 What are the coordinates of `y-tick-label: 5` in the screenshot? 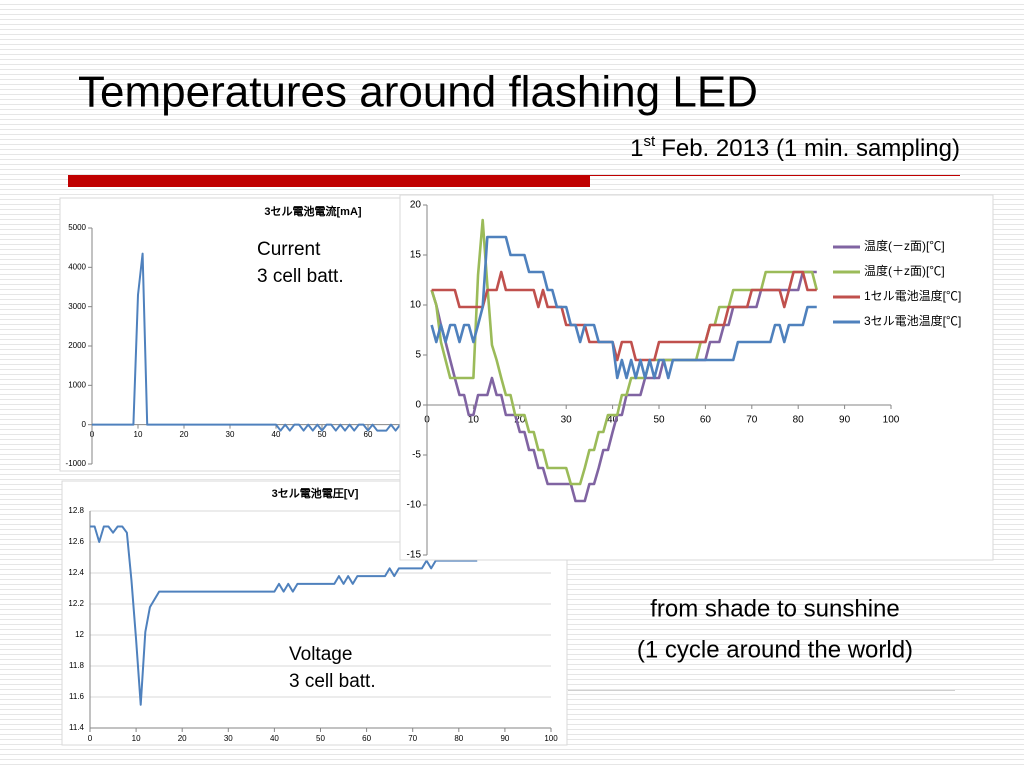 It's located at (418, 355).